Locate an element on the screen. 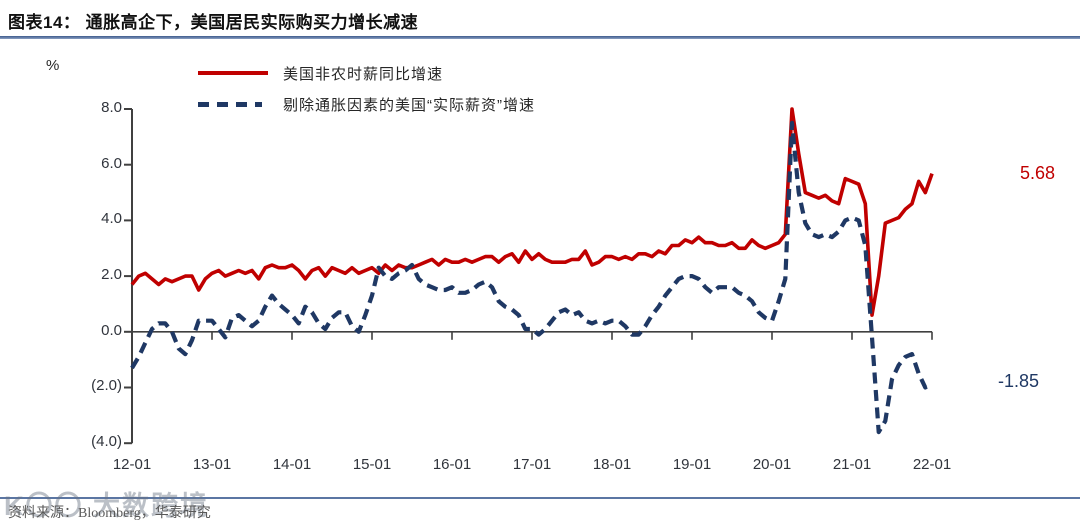  x-tick-label: 16-01 is located at coordinates (452, 464).